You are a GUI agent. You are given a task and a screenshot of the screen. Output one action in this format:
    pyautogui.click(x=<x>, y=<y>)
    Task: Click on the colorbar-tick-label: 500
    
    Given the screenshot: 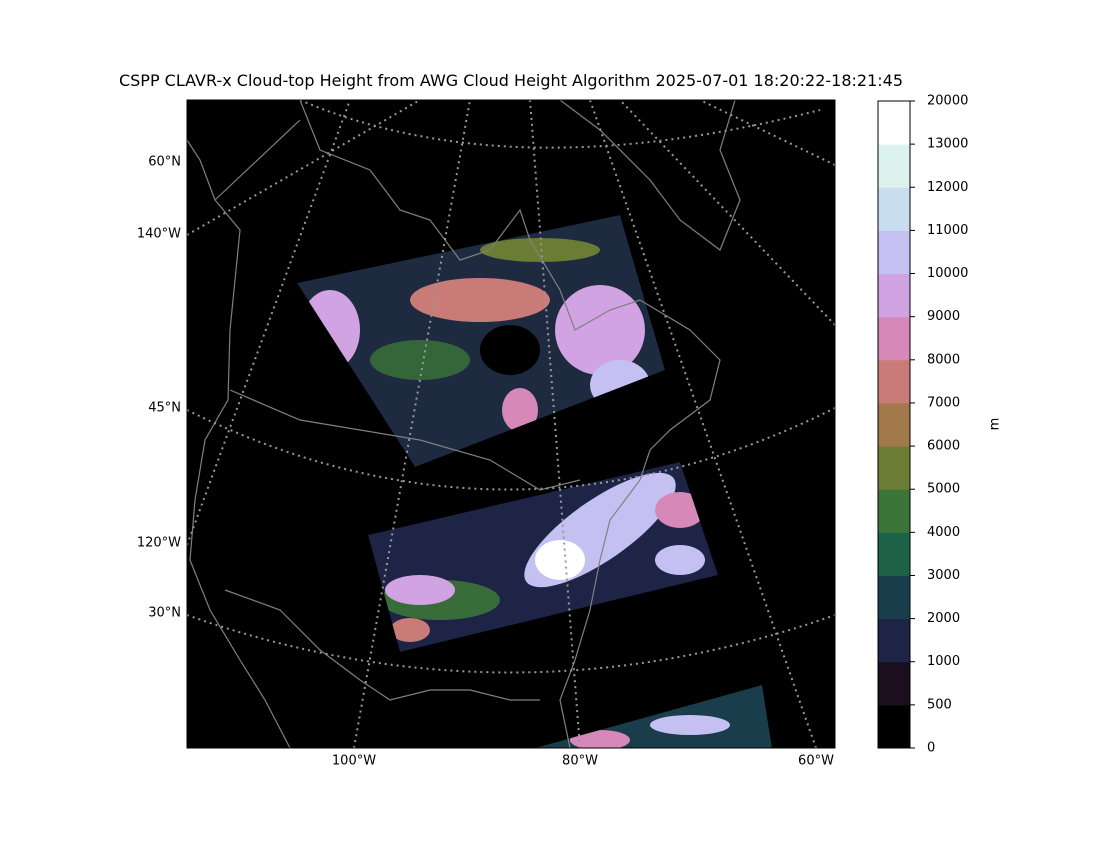 What is the action you would take?
    pyautogui.click(x=939, y=704)
    